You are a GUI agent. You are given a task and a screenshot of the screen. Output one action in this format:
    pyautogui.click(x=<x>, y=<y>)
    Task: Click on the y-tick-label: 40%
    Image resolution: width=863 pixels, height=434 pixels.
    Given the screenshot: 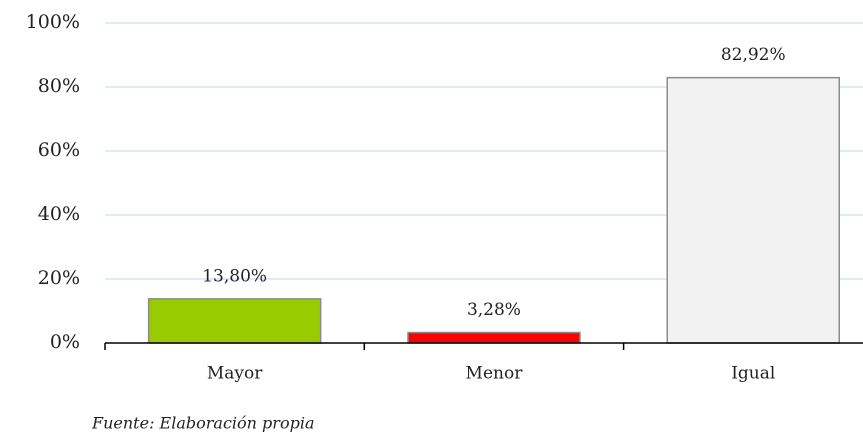 What is the action you would take?
    pyautogui.click(x=59, y=214)
    